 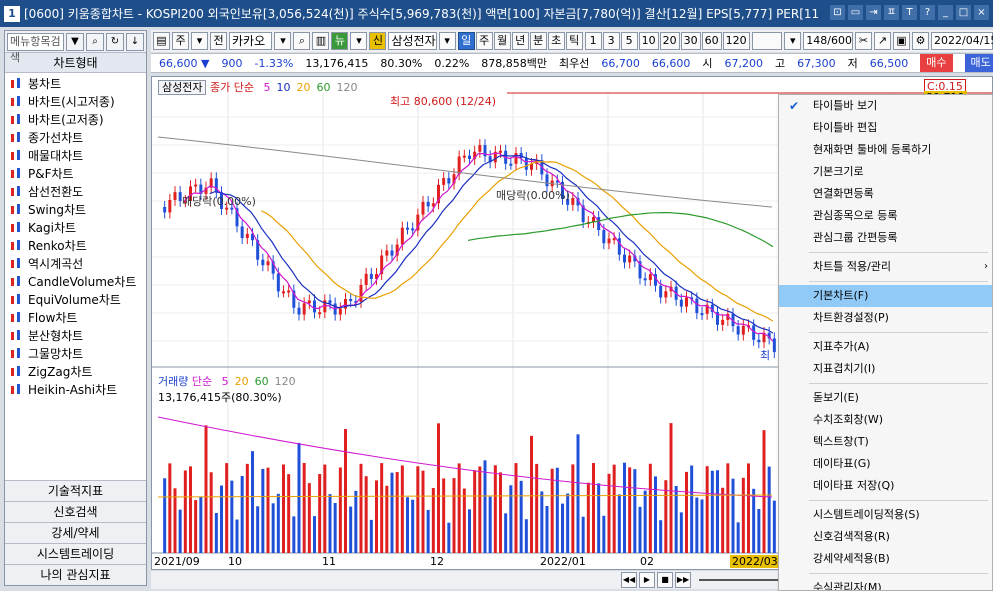 I want to click on context-menu-item: 차트환경설정(P), so click(x=885, y=318).